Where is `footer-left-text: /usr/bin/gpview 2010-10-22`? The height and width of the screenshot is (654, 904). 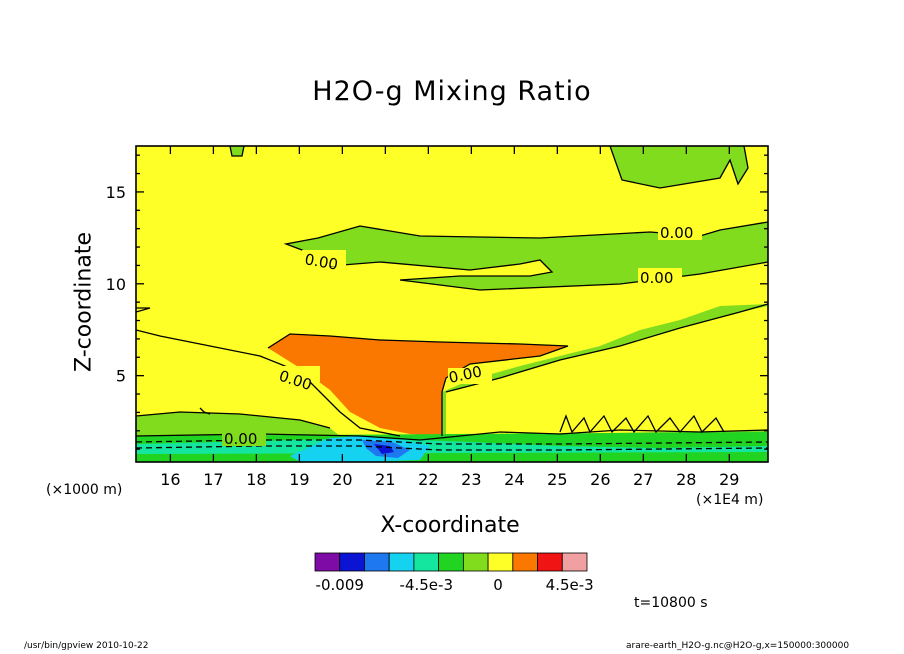
footer-left-text: /usr/bin/gpview 2010-10-22 is located at coordinates (86, 646).